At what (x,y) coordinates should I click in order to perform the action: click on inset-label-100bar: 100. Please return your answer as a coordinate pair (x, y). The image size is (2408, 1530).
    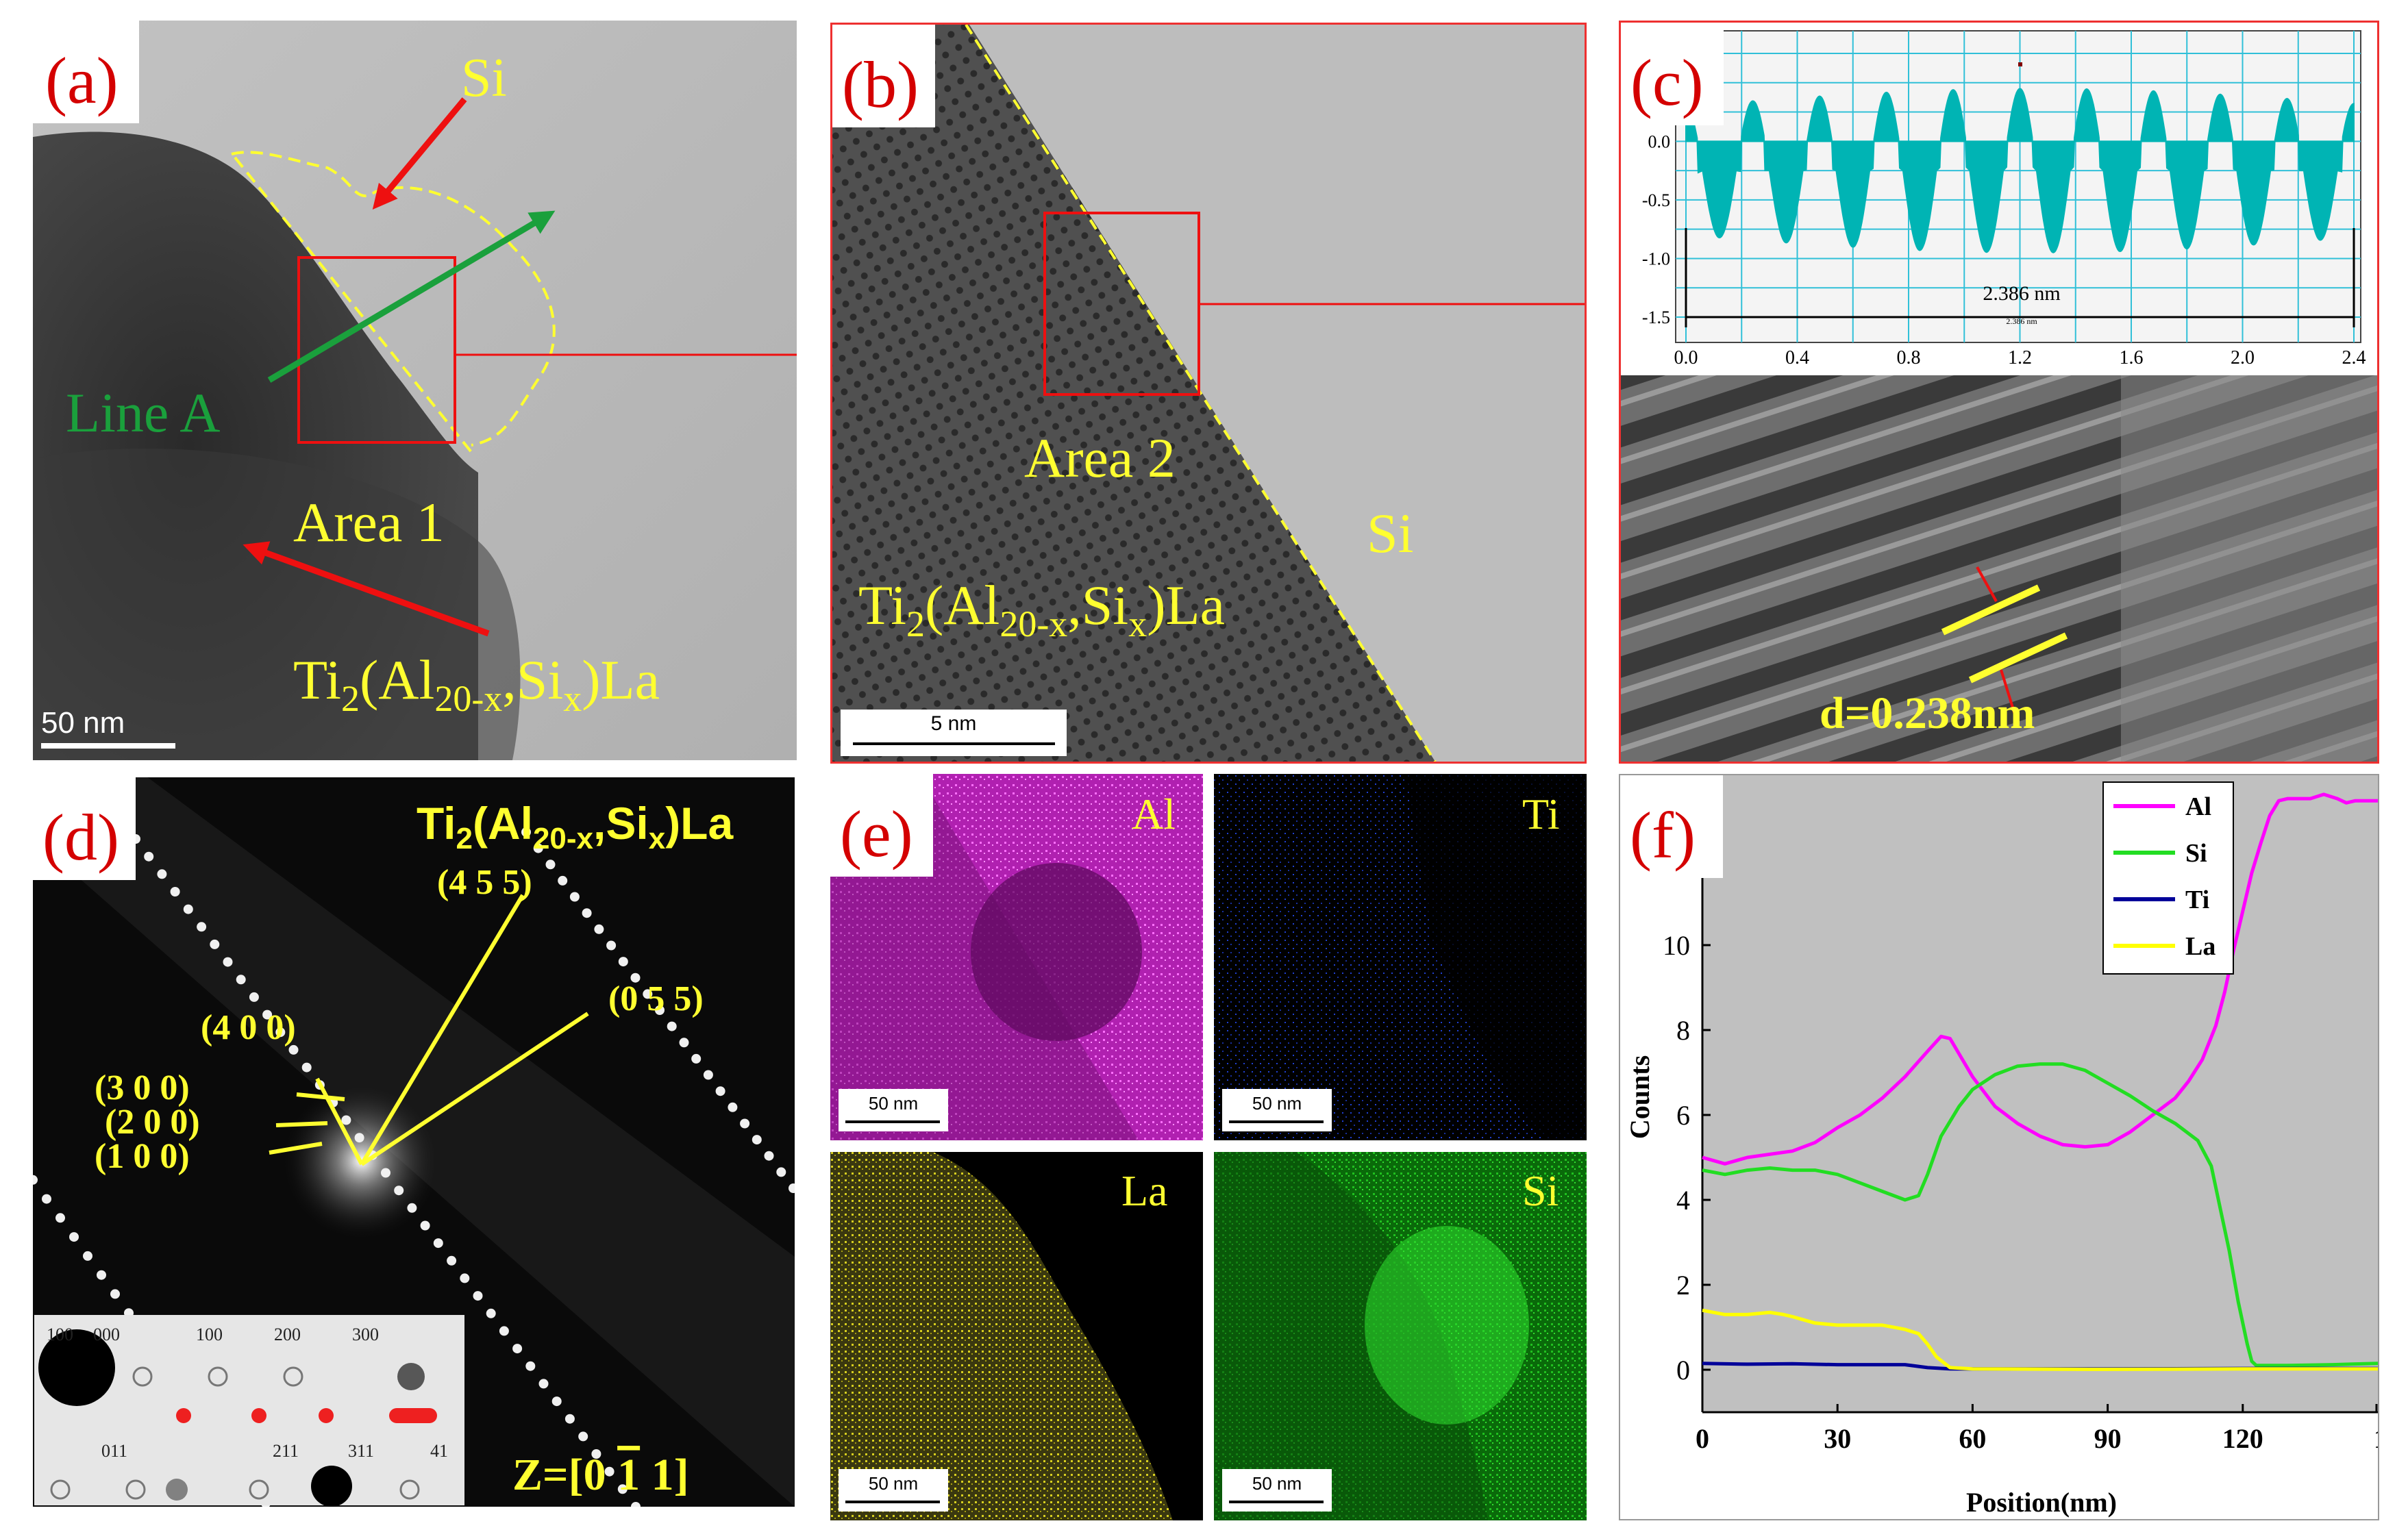
    Looking at the image, I should click on (60, 1334).